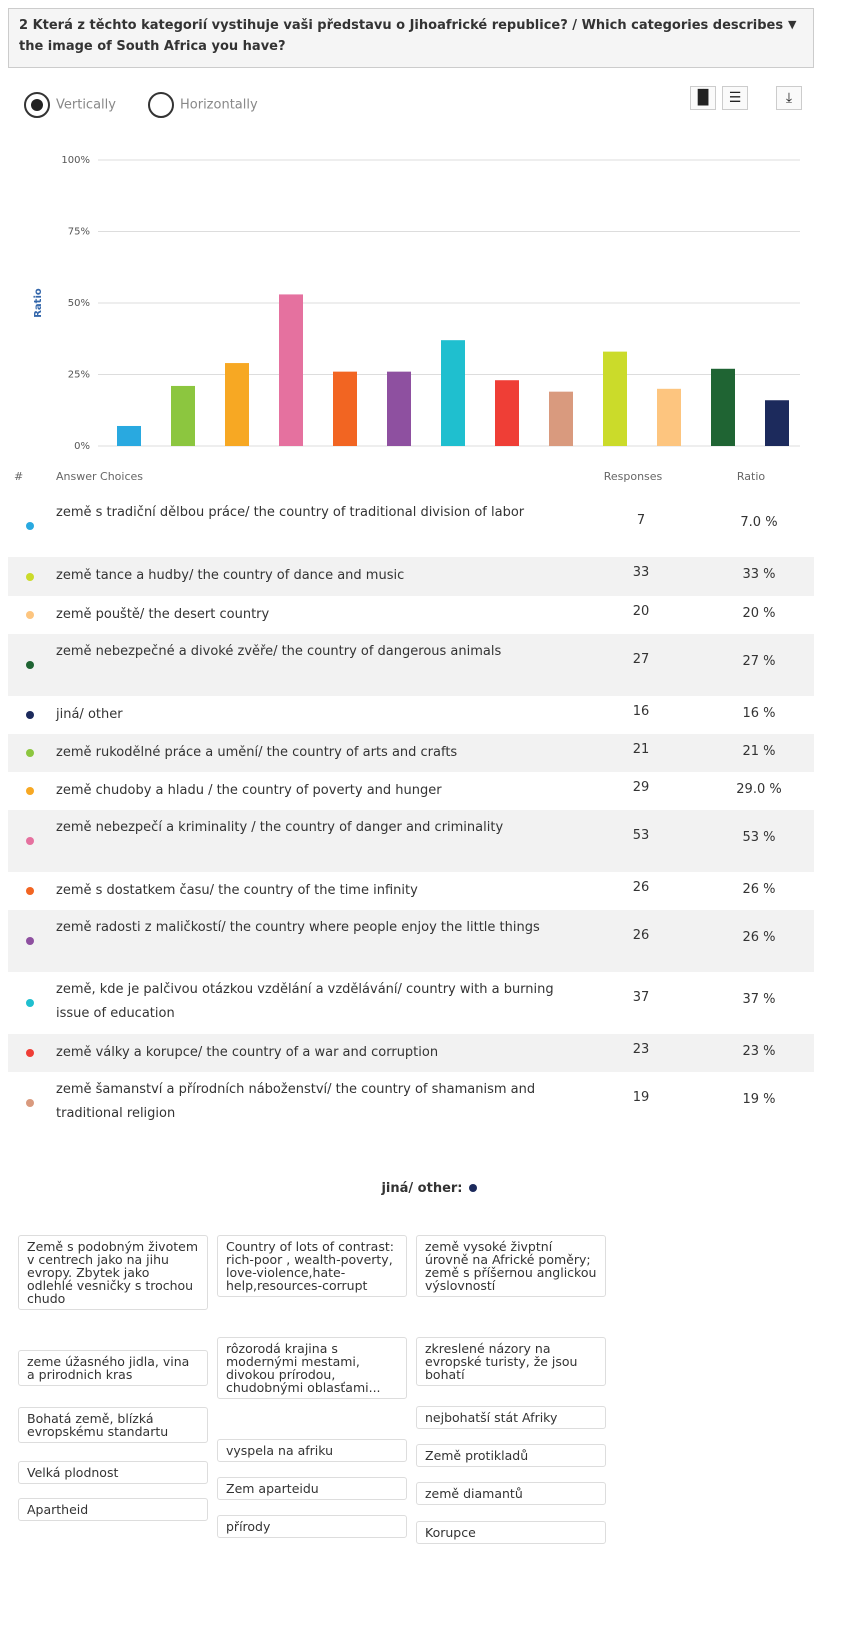 The width and height of the screenshot is (858, 1652). Describe the element at coordinates (99, 476) in the screenshot. I see `table-header-cell: Answer Choices` at that location.